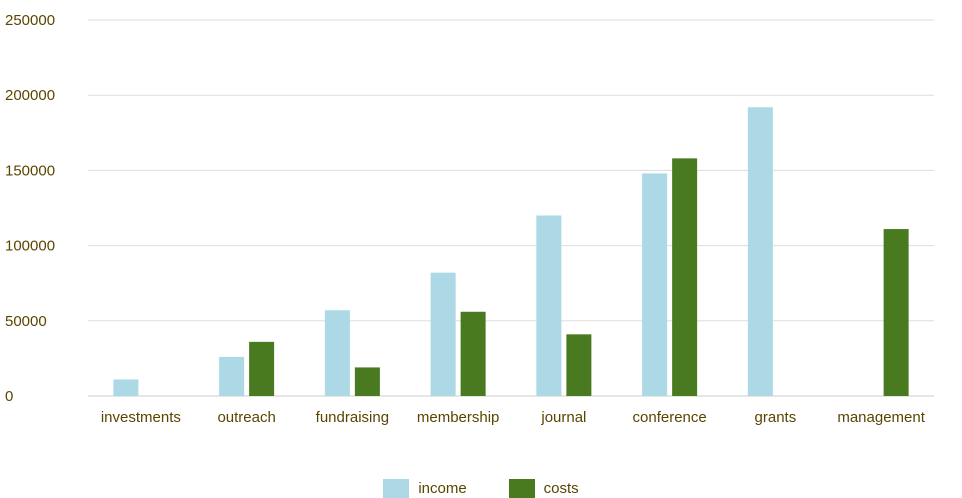 This screenshot has width=962, height=498. I want to click on legend-label-costs: costs, so click(561, 488).